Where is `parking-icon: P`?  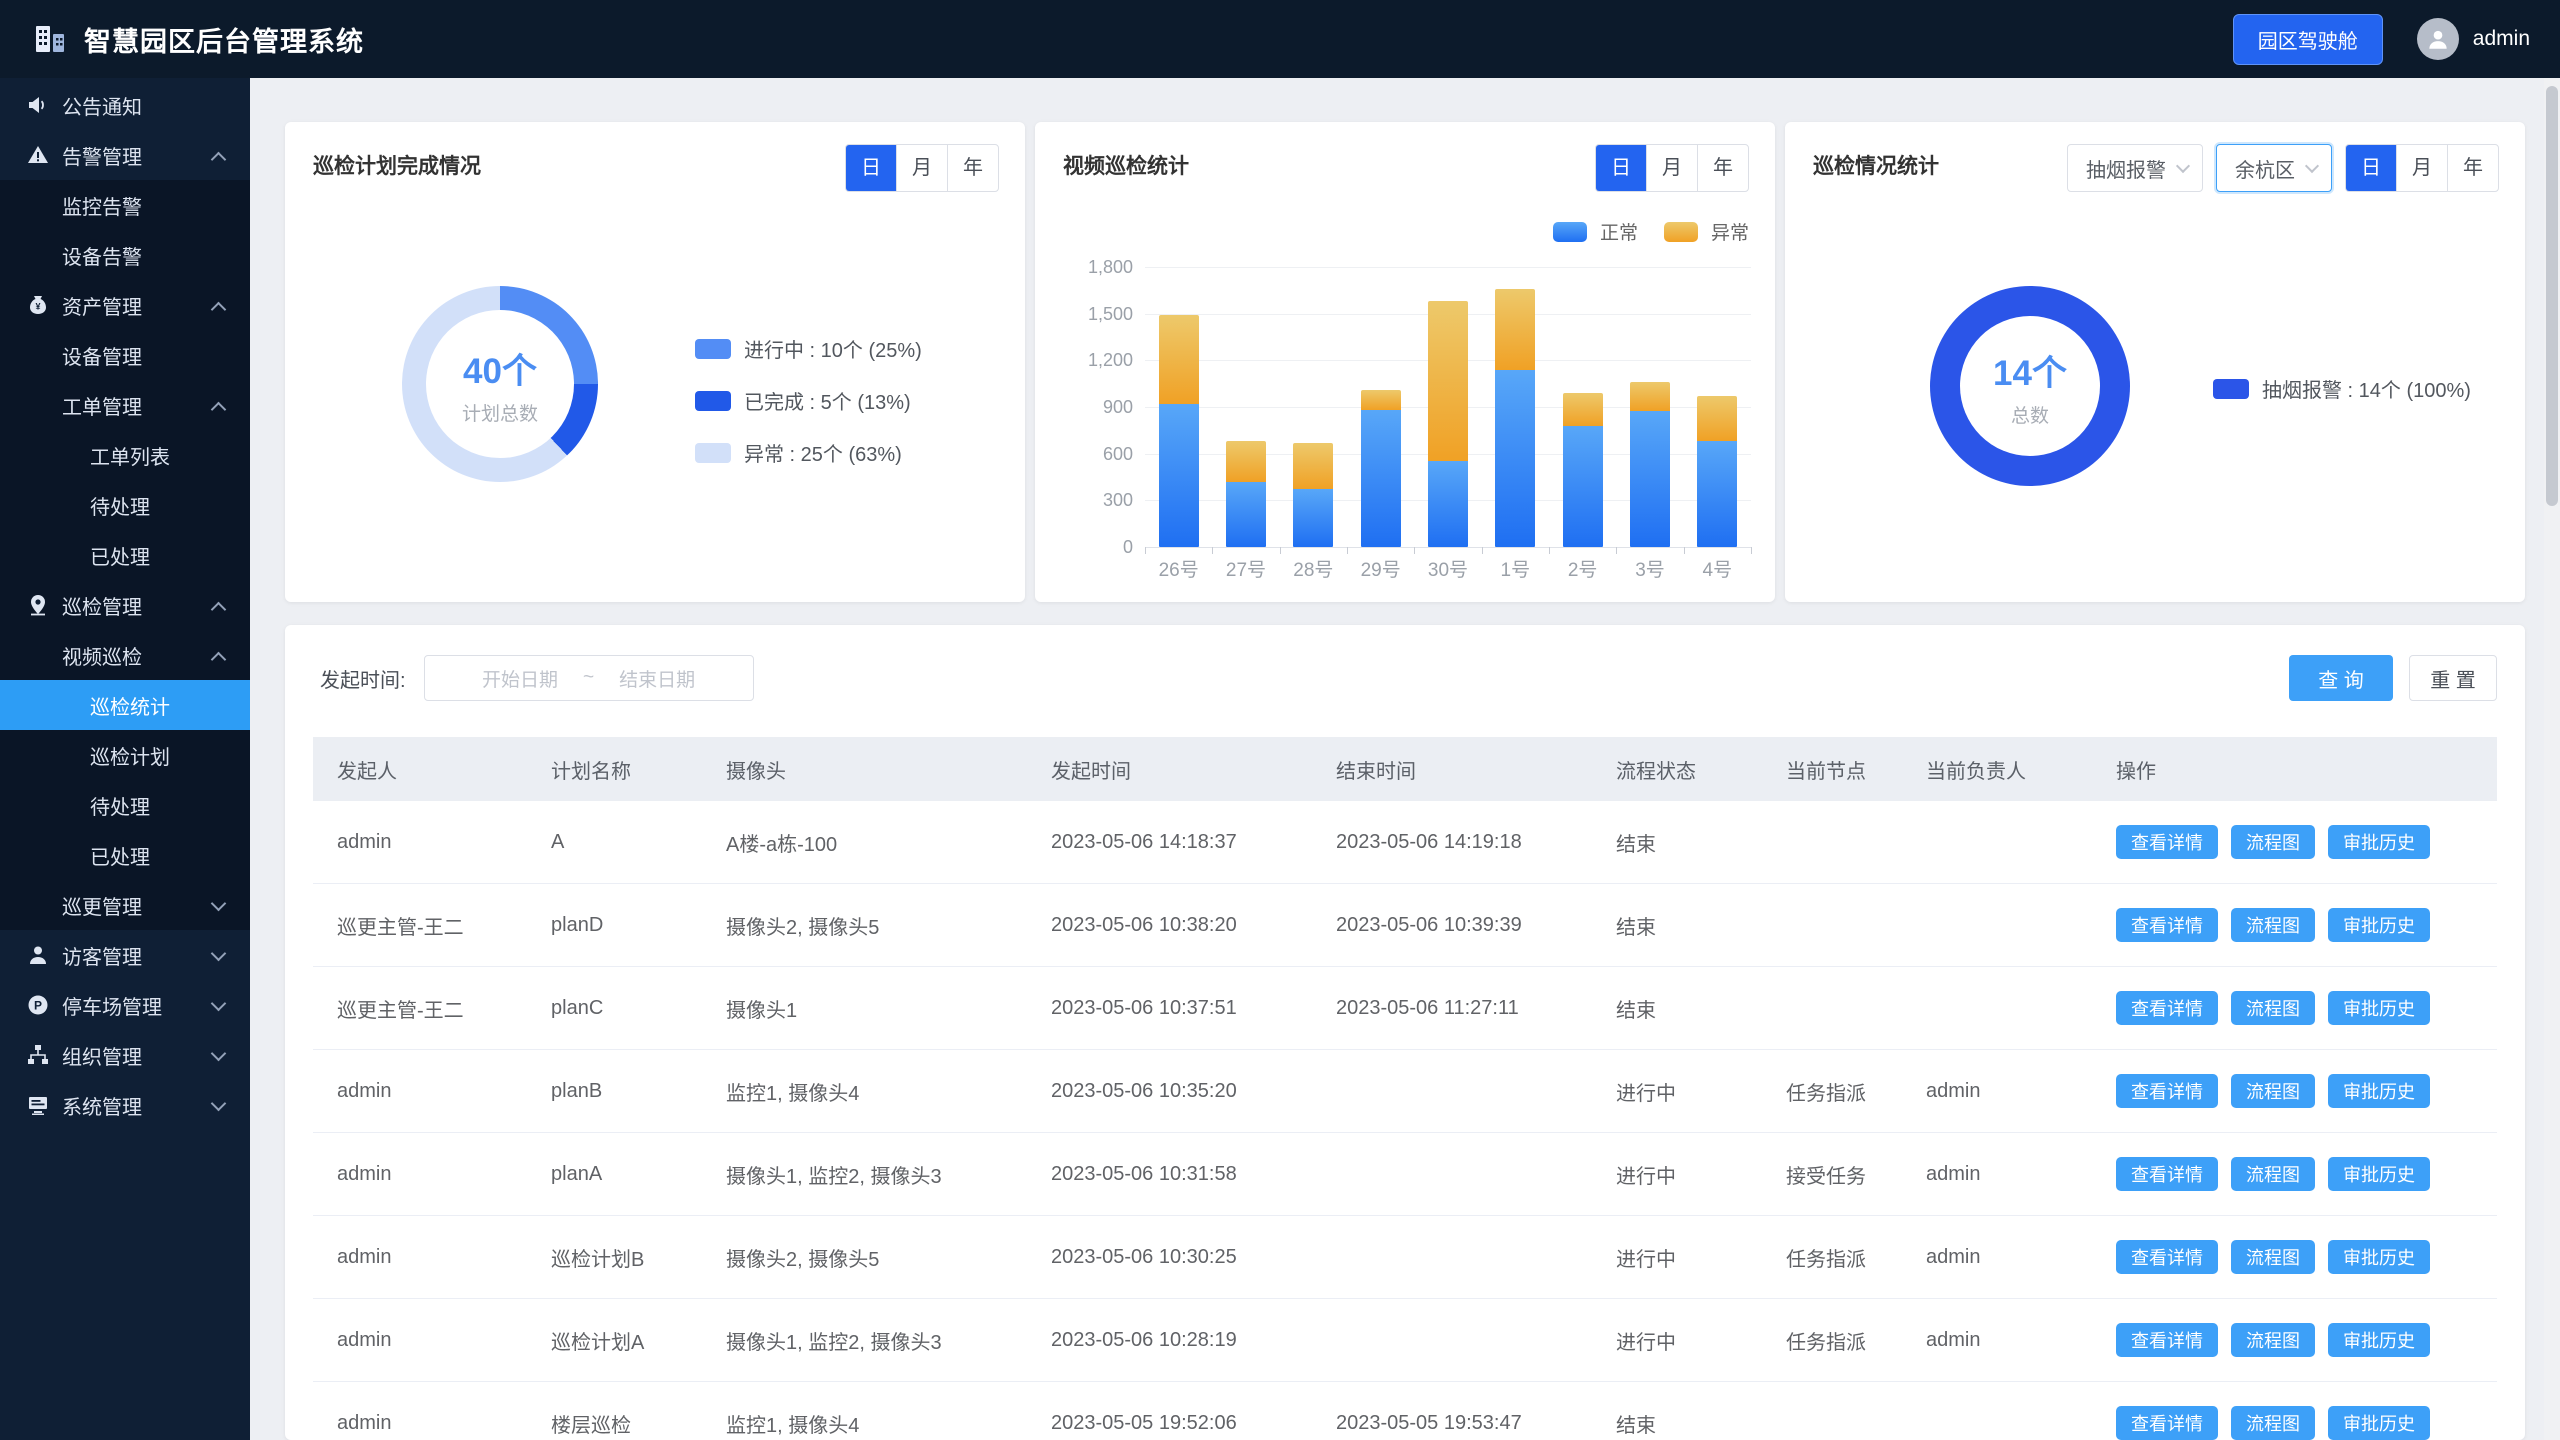
parking-icon: P is located at coordinates (38, 1005).